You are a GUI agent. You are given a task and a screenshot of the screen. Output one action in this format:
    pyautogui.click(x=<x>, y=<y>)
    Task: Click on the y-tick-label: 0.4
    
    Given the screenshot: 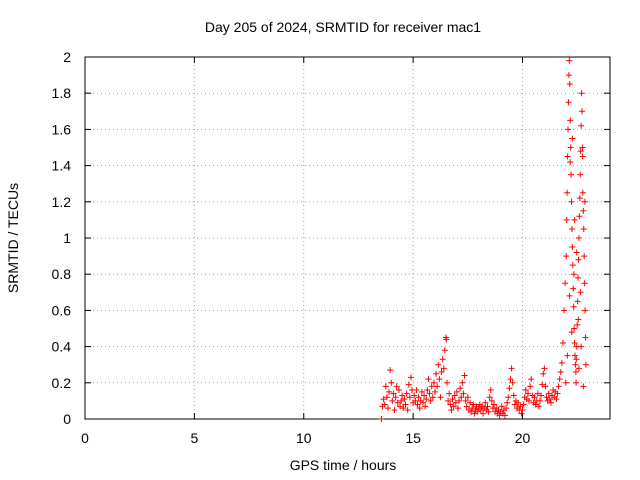 What is the action you would take?
    pyautogui.click(x=62, y=347)
    